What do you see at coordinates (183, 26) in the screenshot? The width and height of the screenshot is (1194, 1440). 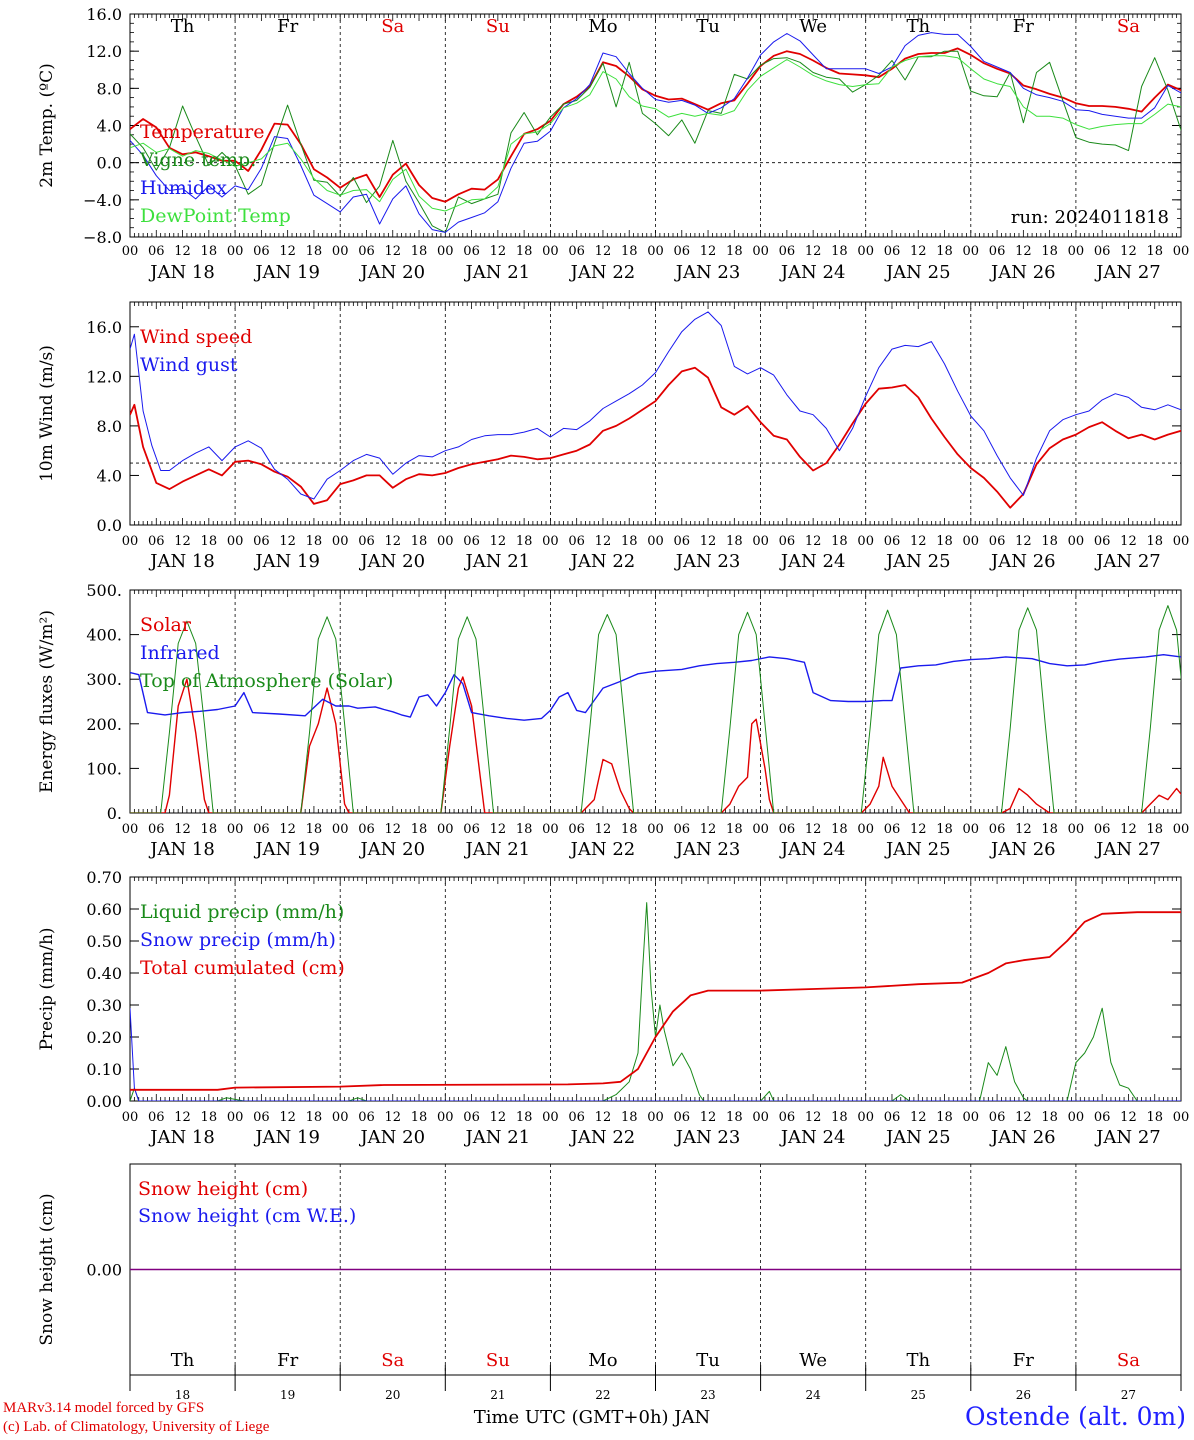 I see `weekday-label: Th` at bounding box center [183, 26].